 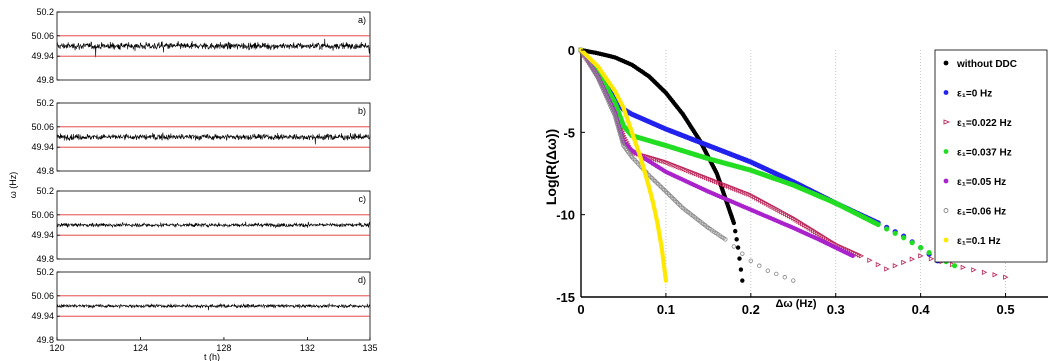 I want to click on y-tick-label: -10, so click(x=565, y=215).